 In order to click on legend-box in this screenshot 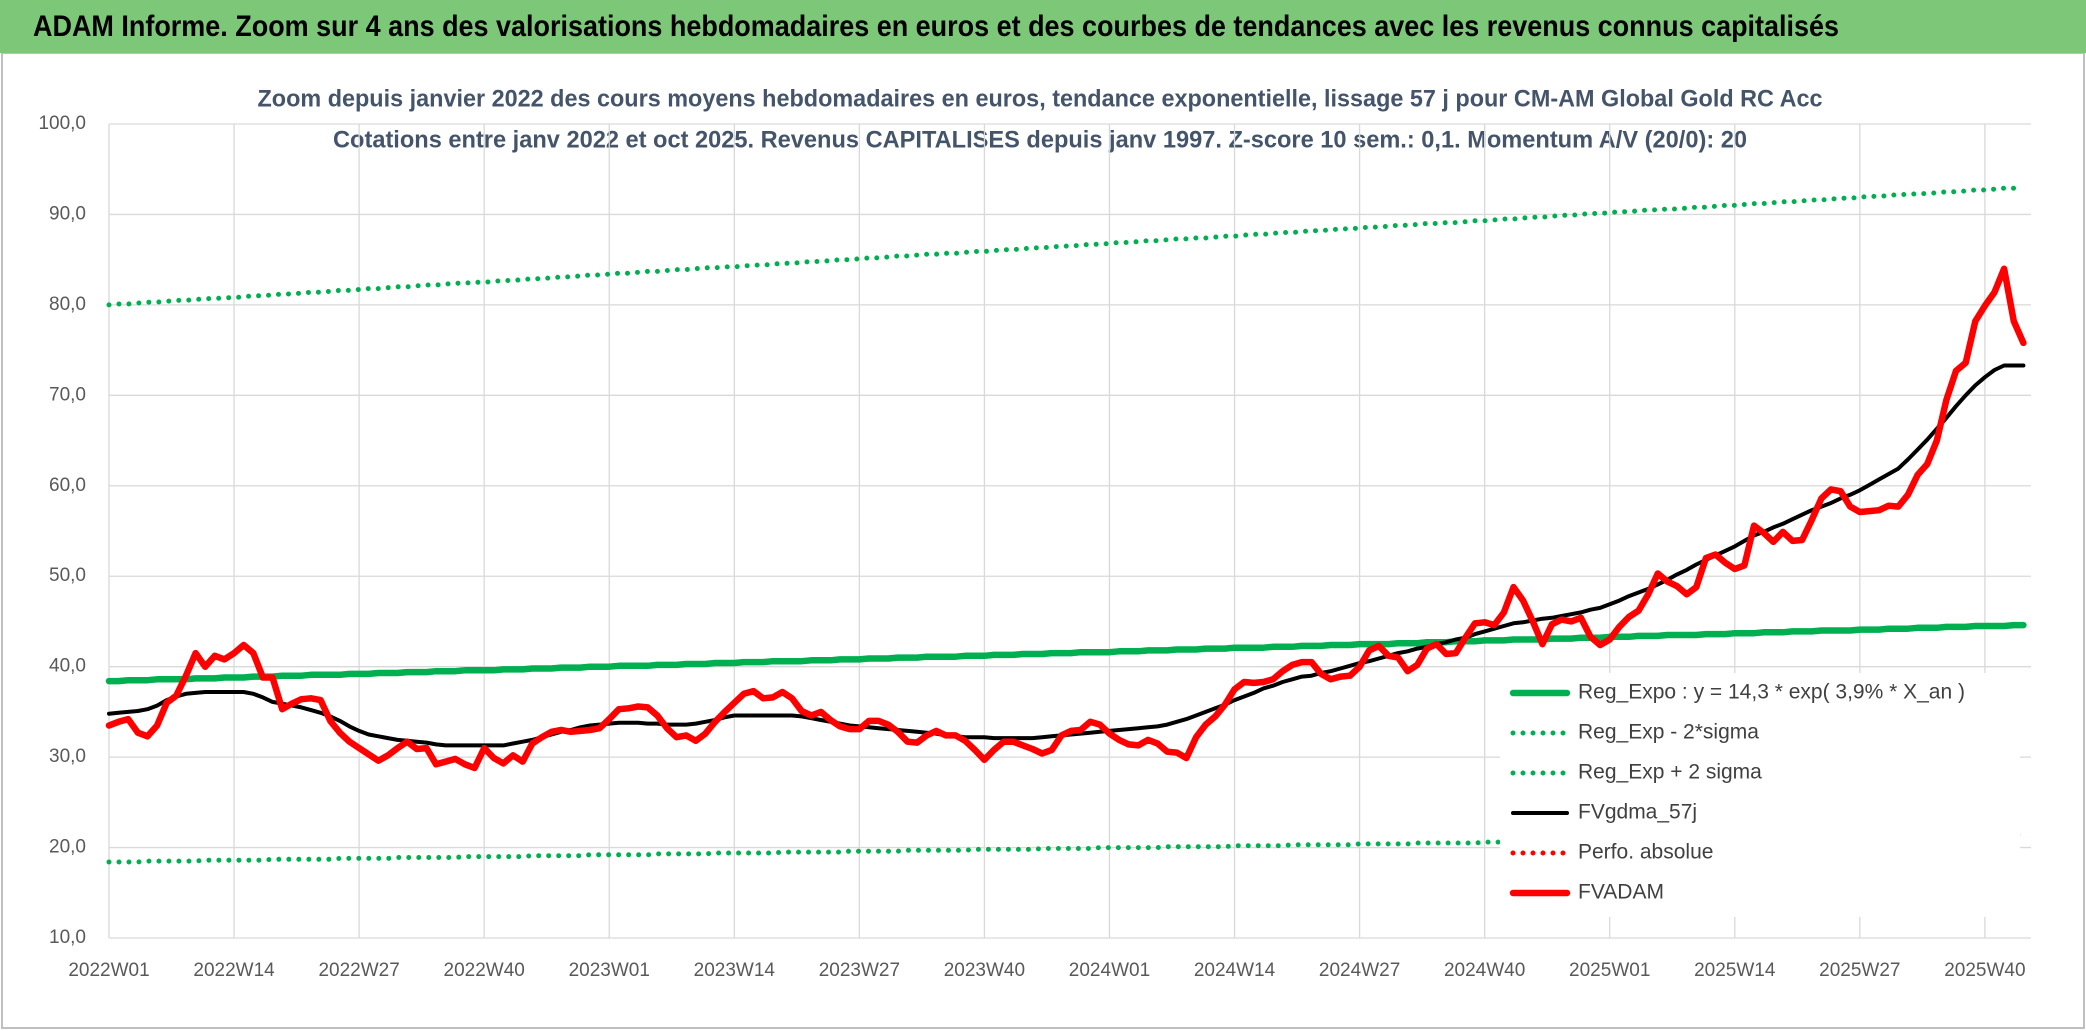, I will do `click(1760, 795)`.